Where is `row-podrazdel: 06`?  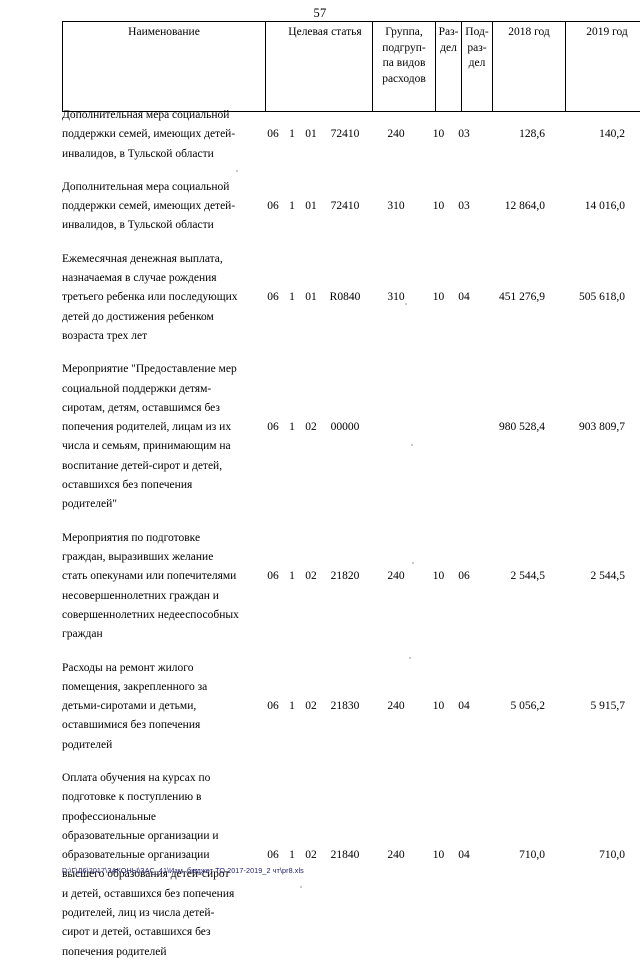
row-podrazdel: 06 is located at coordinates (464, 576).